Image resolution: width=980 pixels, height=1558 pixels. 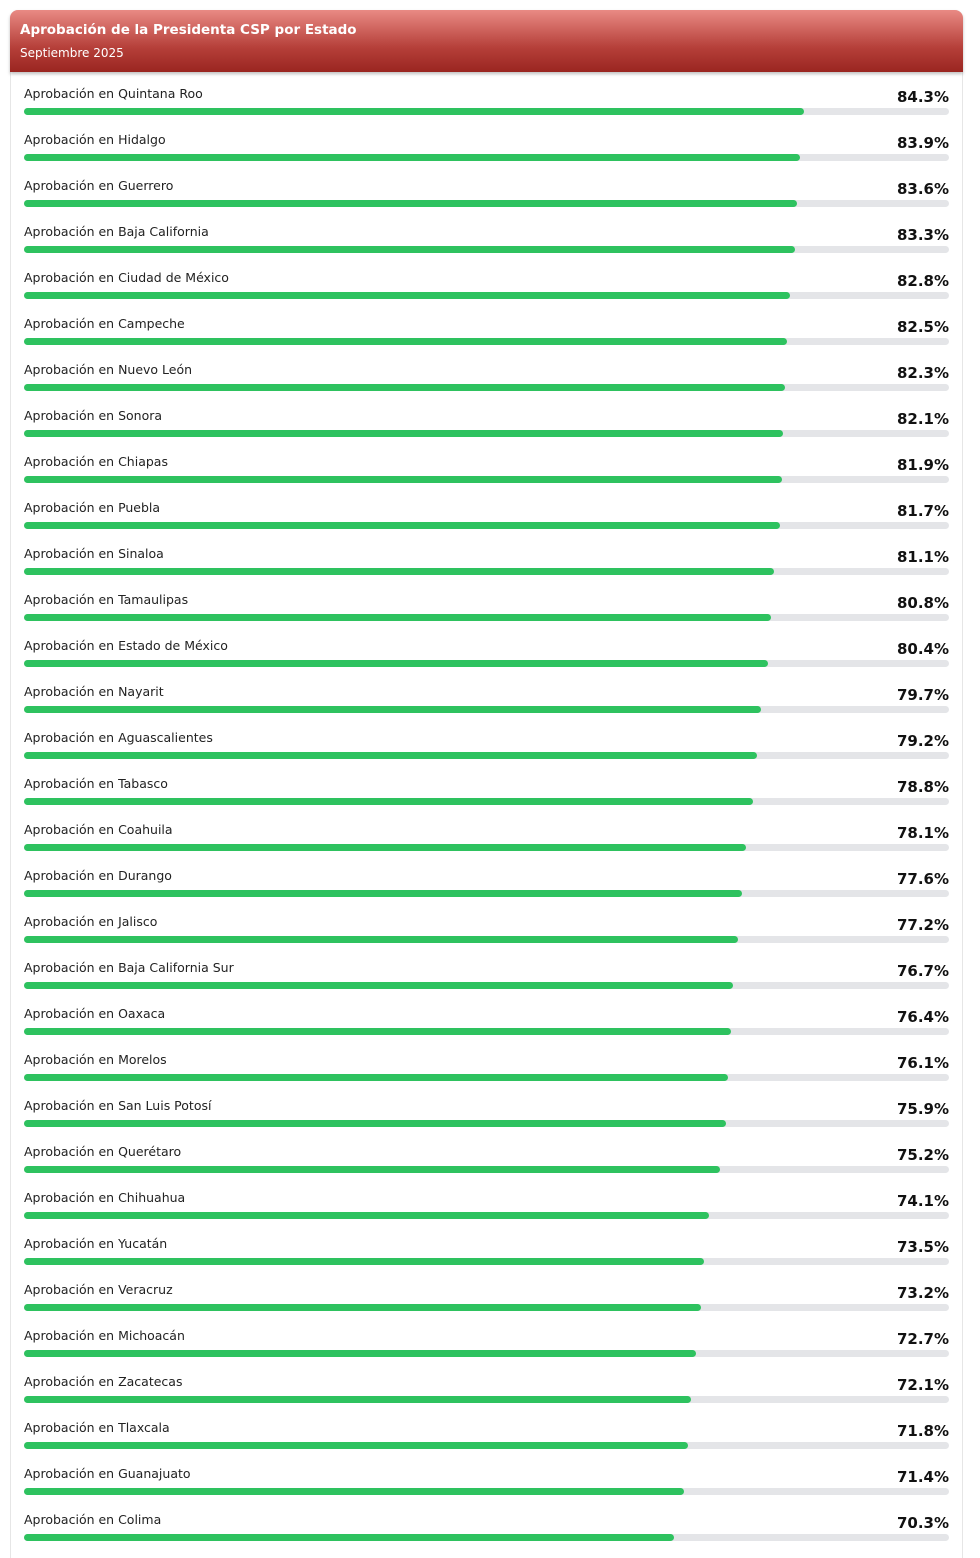 What do you see at coordinates (922, 879) in the screenshot?
I see `value-label: 77.6%` at bounding box center [922, 879].